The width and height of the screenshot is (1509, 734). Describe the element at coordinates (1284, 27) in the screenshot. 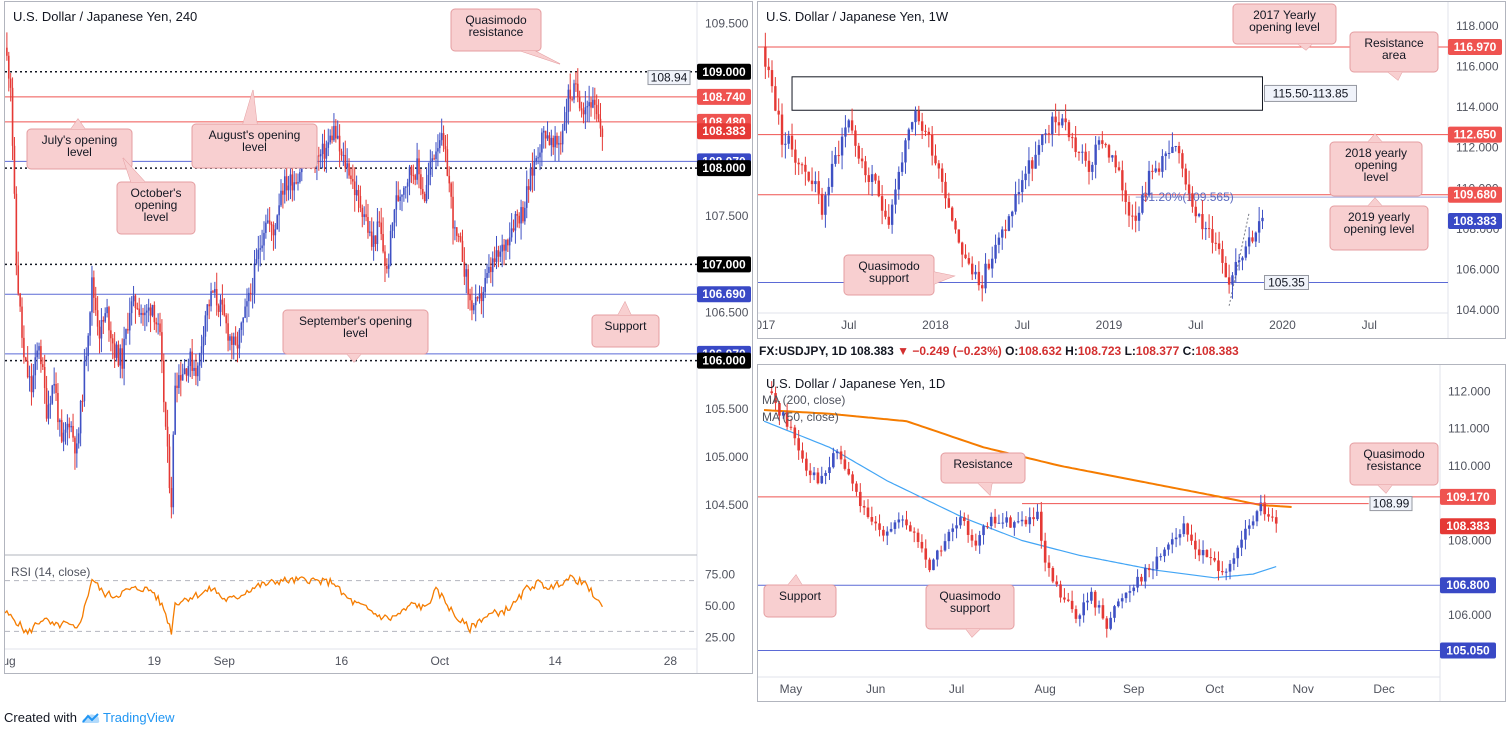

I see `callout-text: opening level` at that location.